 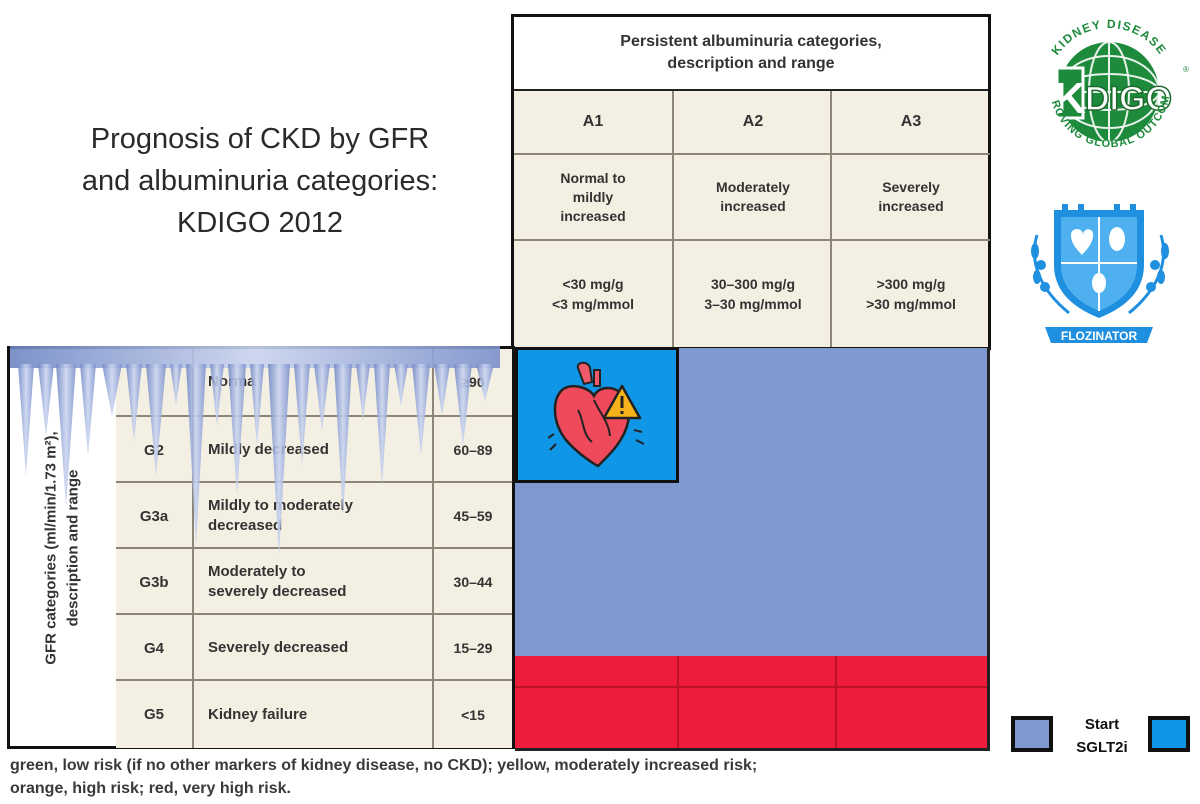 I want to click on kdigo-letter-k: K, so click(x=1070, y=98).